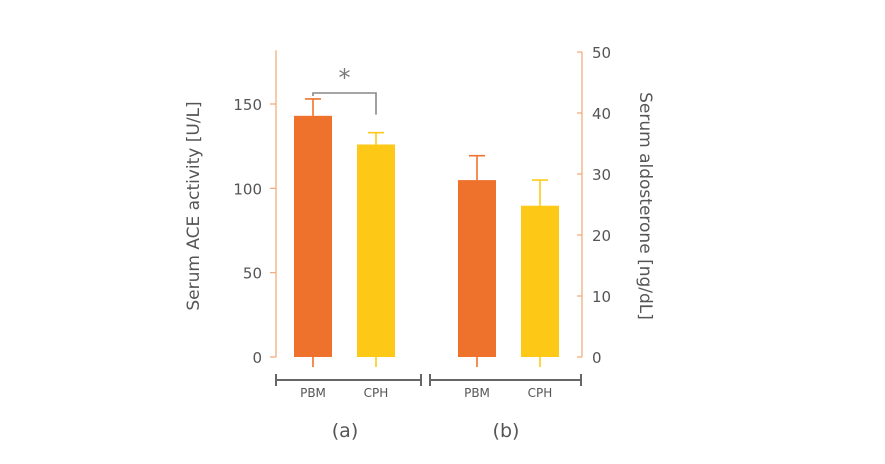 The image size is (885, 464). I want to click on panel-b-bar-pbm, so click(477, 268).